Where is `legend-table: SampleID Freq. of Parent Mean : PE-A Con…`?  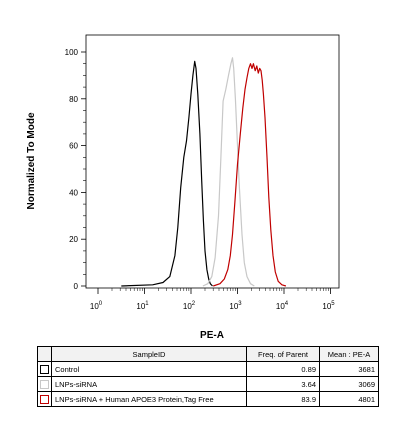 legend-table: SampleID Freq. of Parent Mean : PE-A Con… is located at coordinates (208, 376).